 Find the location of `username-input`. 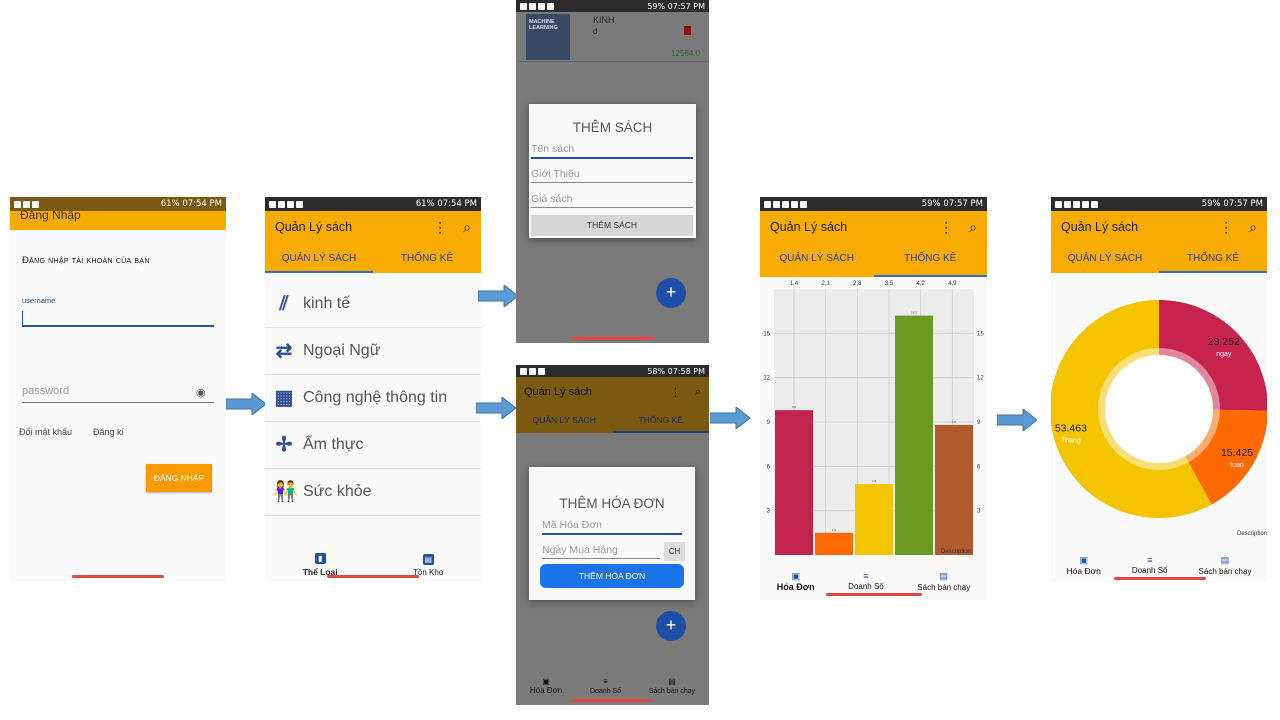

username-input is located at coordinates (118, 318).